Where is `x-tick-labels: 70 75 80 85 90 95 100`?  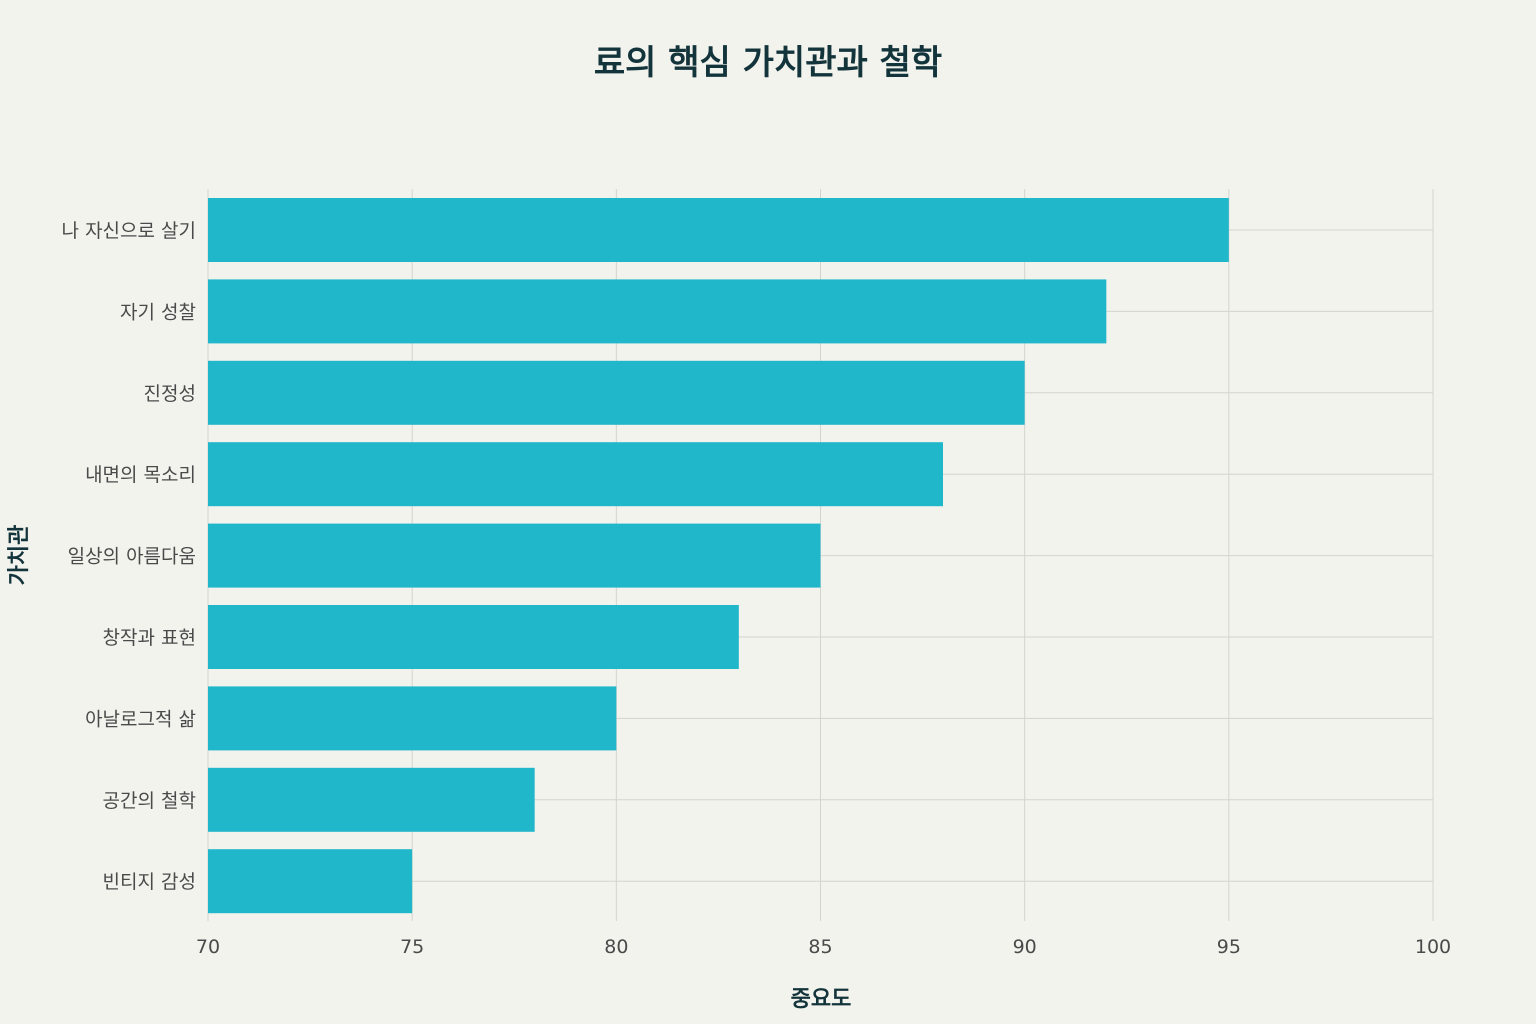 x-tick-labels: 70 75 80 85 90 95 100 is located at coordinates (823, 947).